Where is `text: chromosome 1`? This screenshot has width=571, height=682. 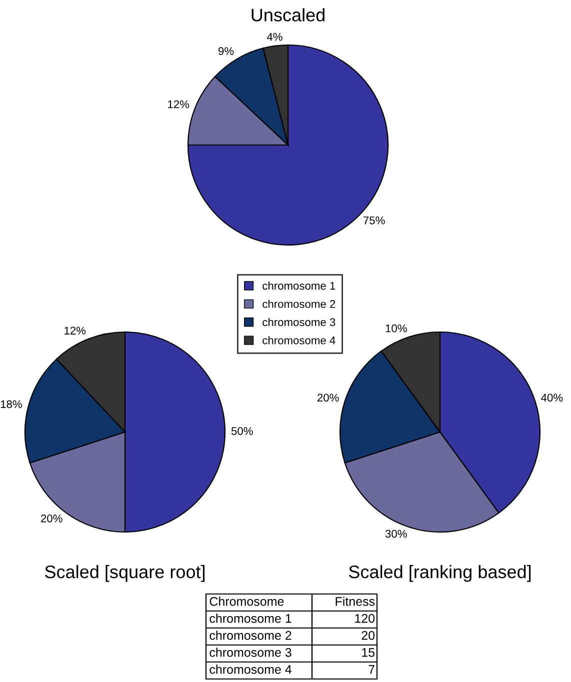 text: chromosome 1 is located at coordinates (251, 618).